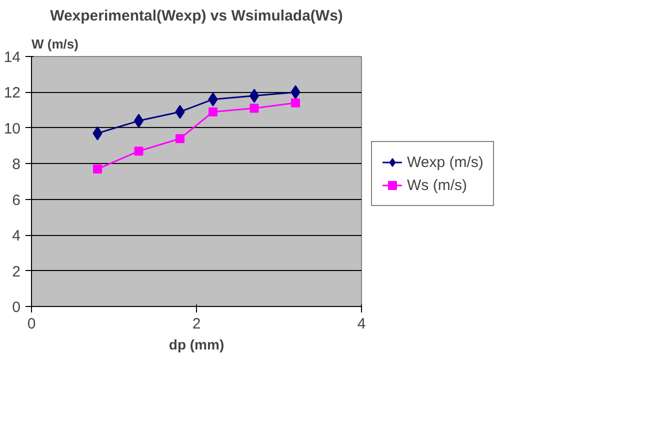 This screenshot has width=653, height=427. I want to click on x-axis-title: dp (mm), so click(196, 344).